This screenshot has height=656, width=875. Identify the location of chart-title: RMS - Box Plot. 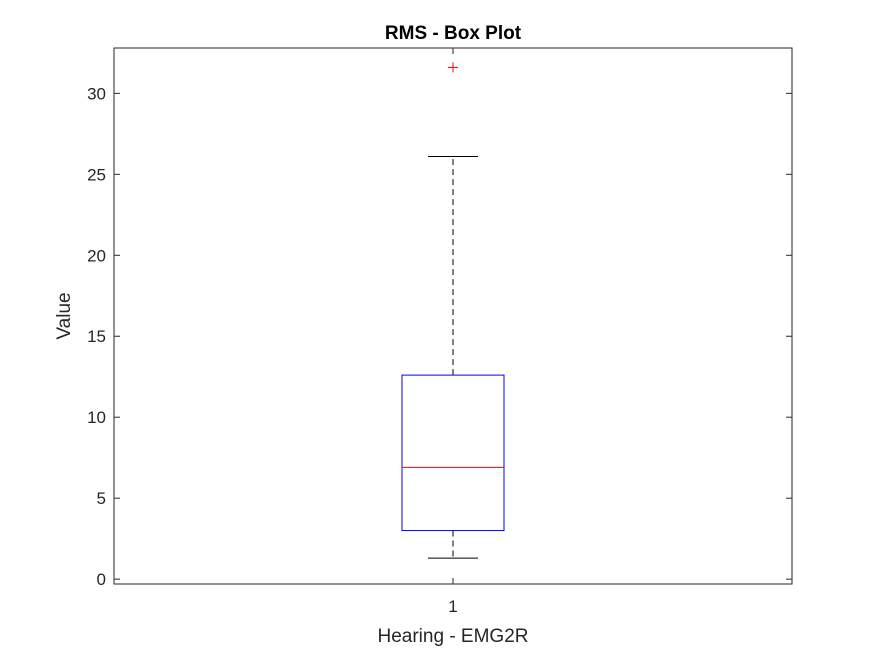
(453, 33).